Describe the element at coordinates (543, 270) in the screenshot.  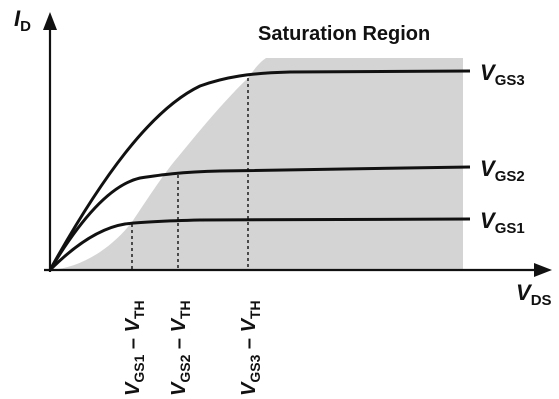
I see `x-axis-arrow-icon` at that location.